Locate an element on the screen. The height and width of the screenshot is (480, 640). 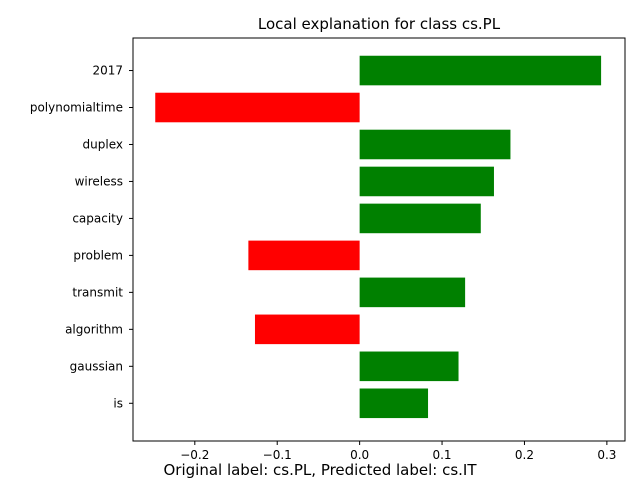
y-tick-label: is is located at coordinates (118, 403).